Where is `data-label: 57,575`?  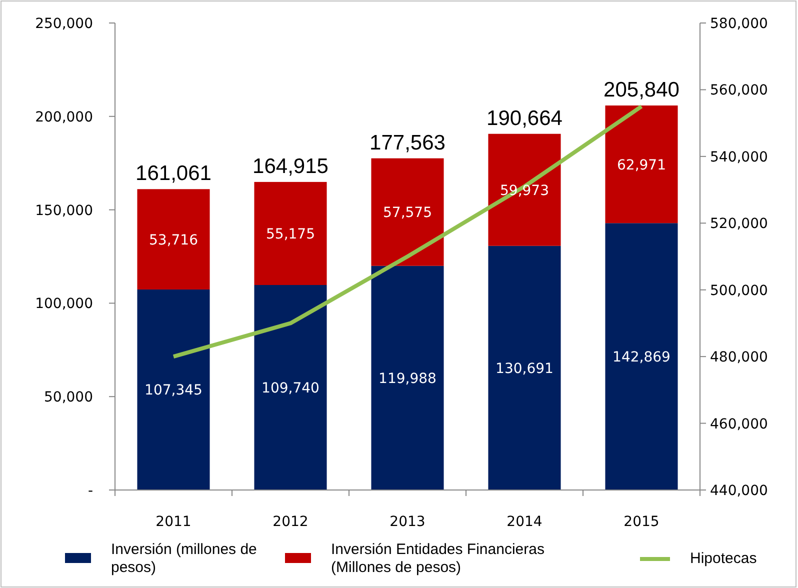 data-label: 57,575 is located at coordinates (407, 213).